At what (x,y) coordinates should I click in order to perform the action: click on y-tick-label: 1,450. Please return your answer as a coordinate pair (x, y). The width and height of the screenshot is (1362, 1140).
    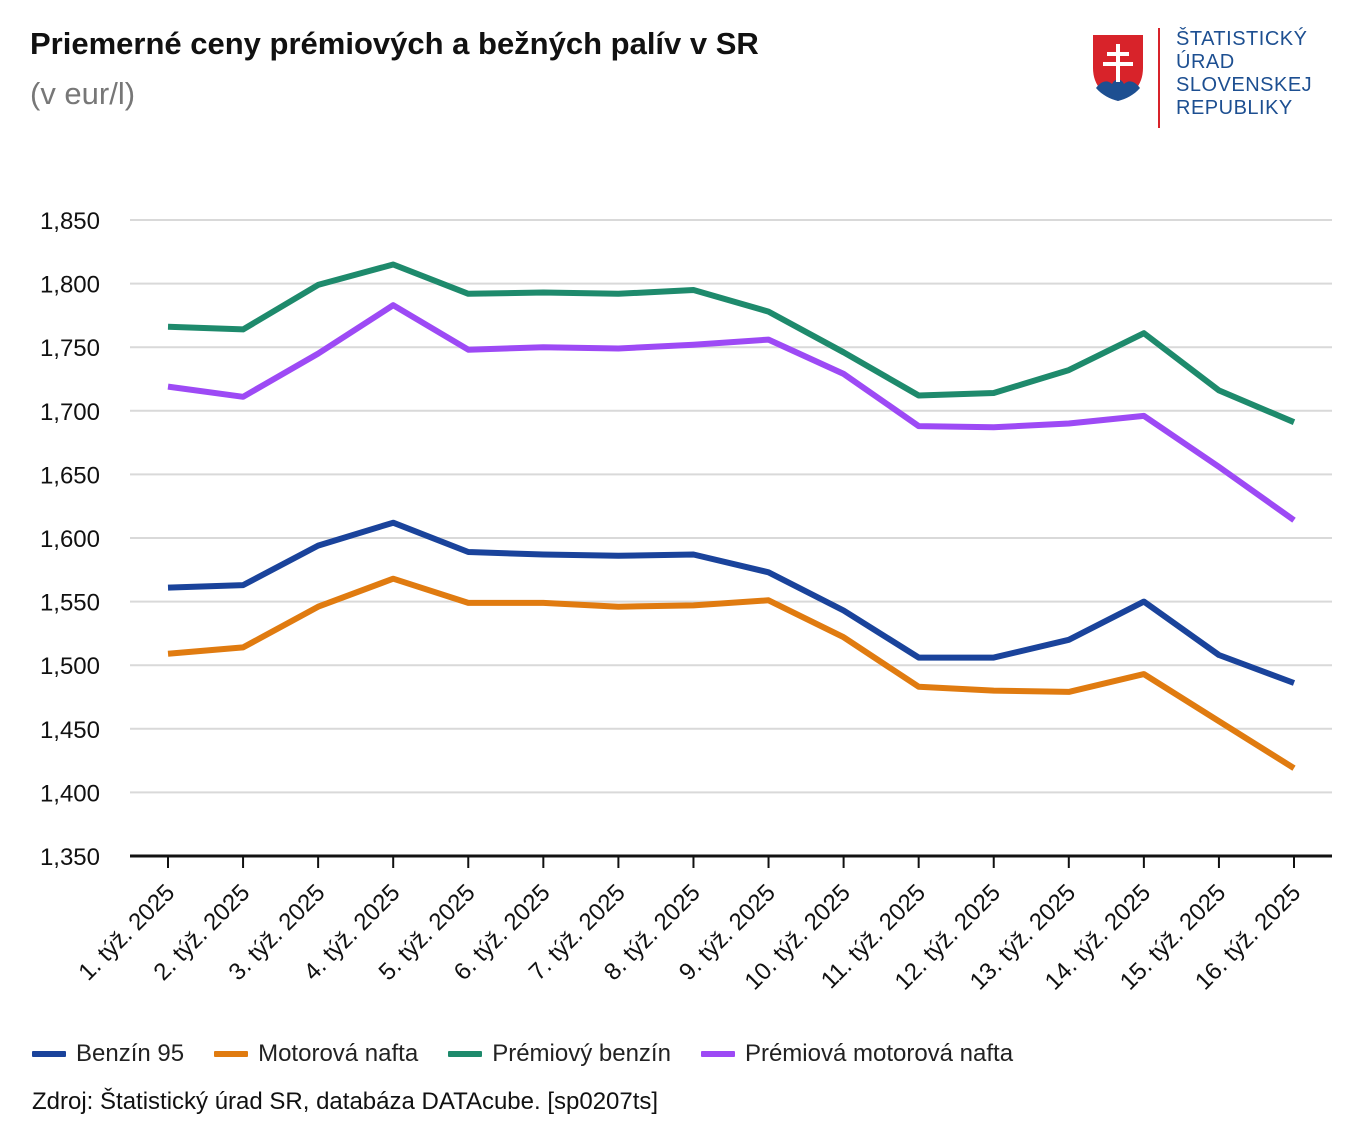
    Looking at the image, I should click on (70, 730).